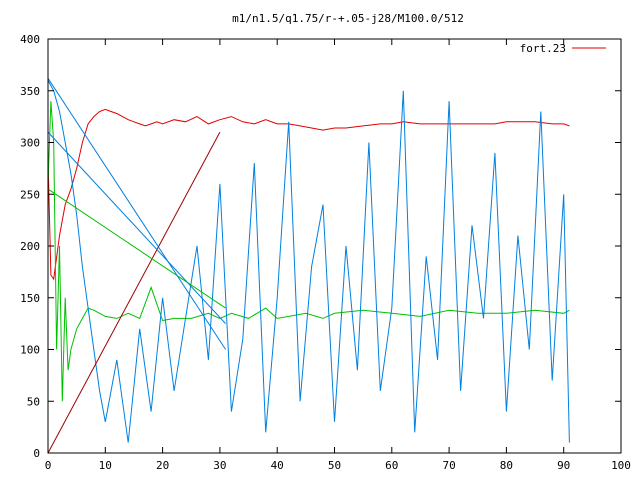  I want to click on chart-title: m1/n1.5/q1.75/r-+.05-j28/M100.0/512, so click(348, 18).